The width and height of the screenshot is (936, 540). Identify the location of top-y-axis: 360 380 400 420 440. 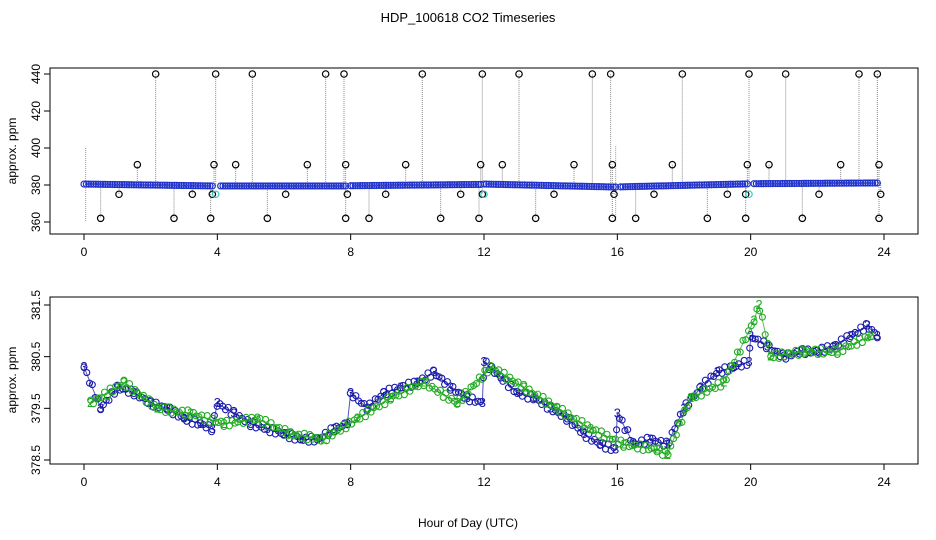
(40, 148).